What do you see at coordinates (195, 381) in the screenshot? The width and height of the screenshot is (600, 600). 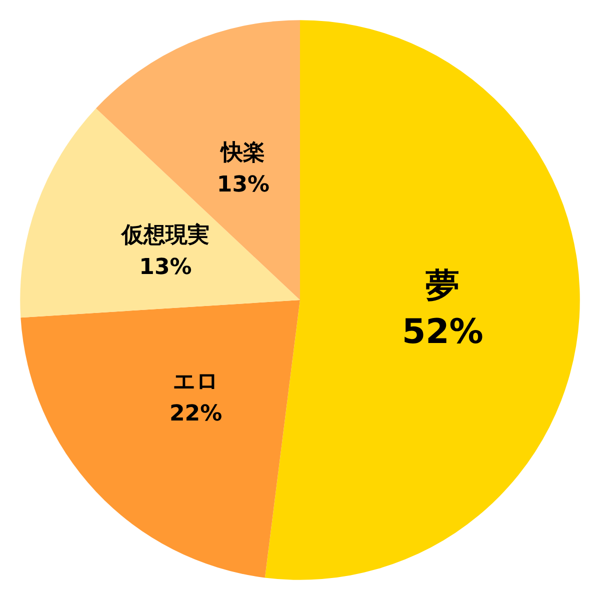 I see `slice-label: エロ` at bounding box center [195, 381].